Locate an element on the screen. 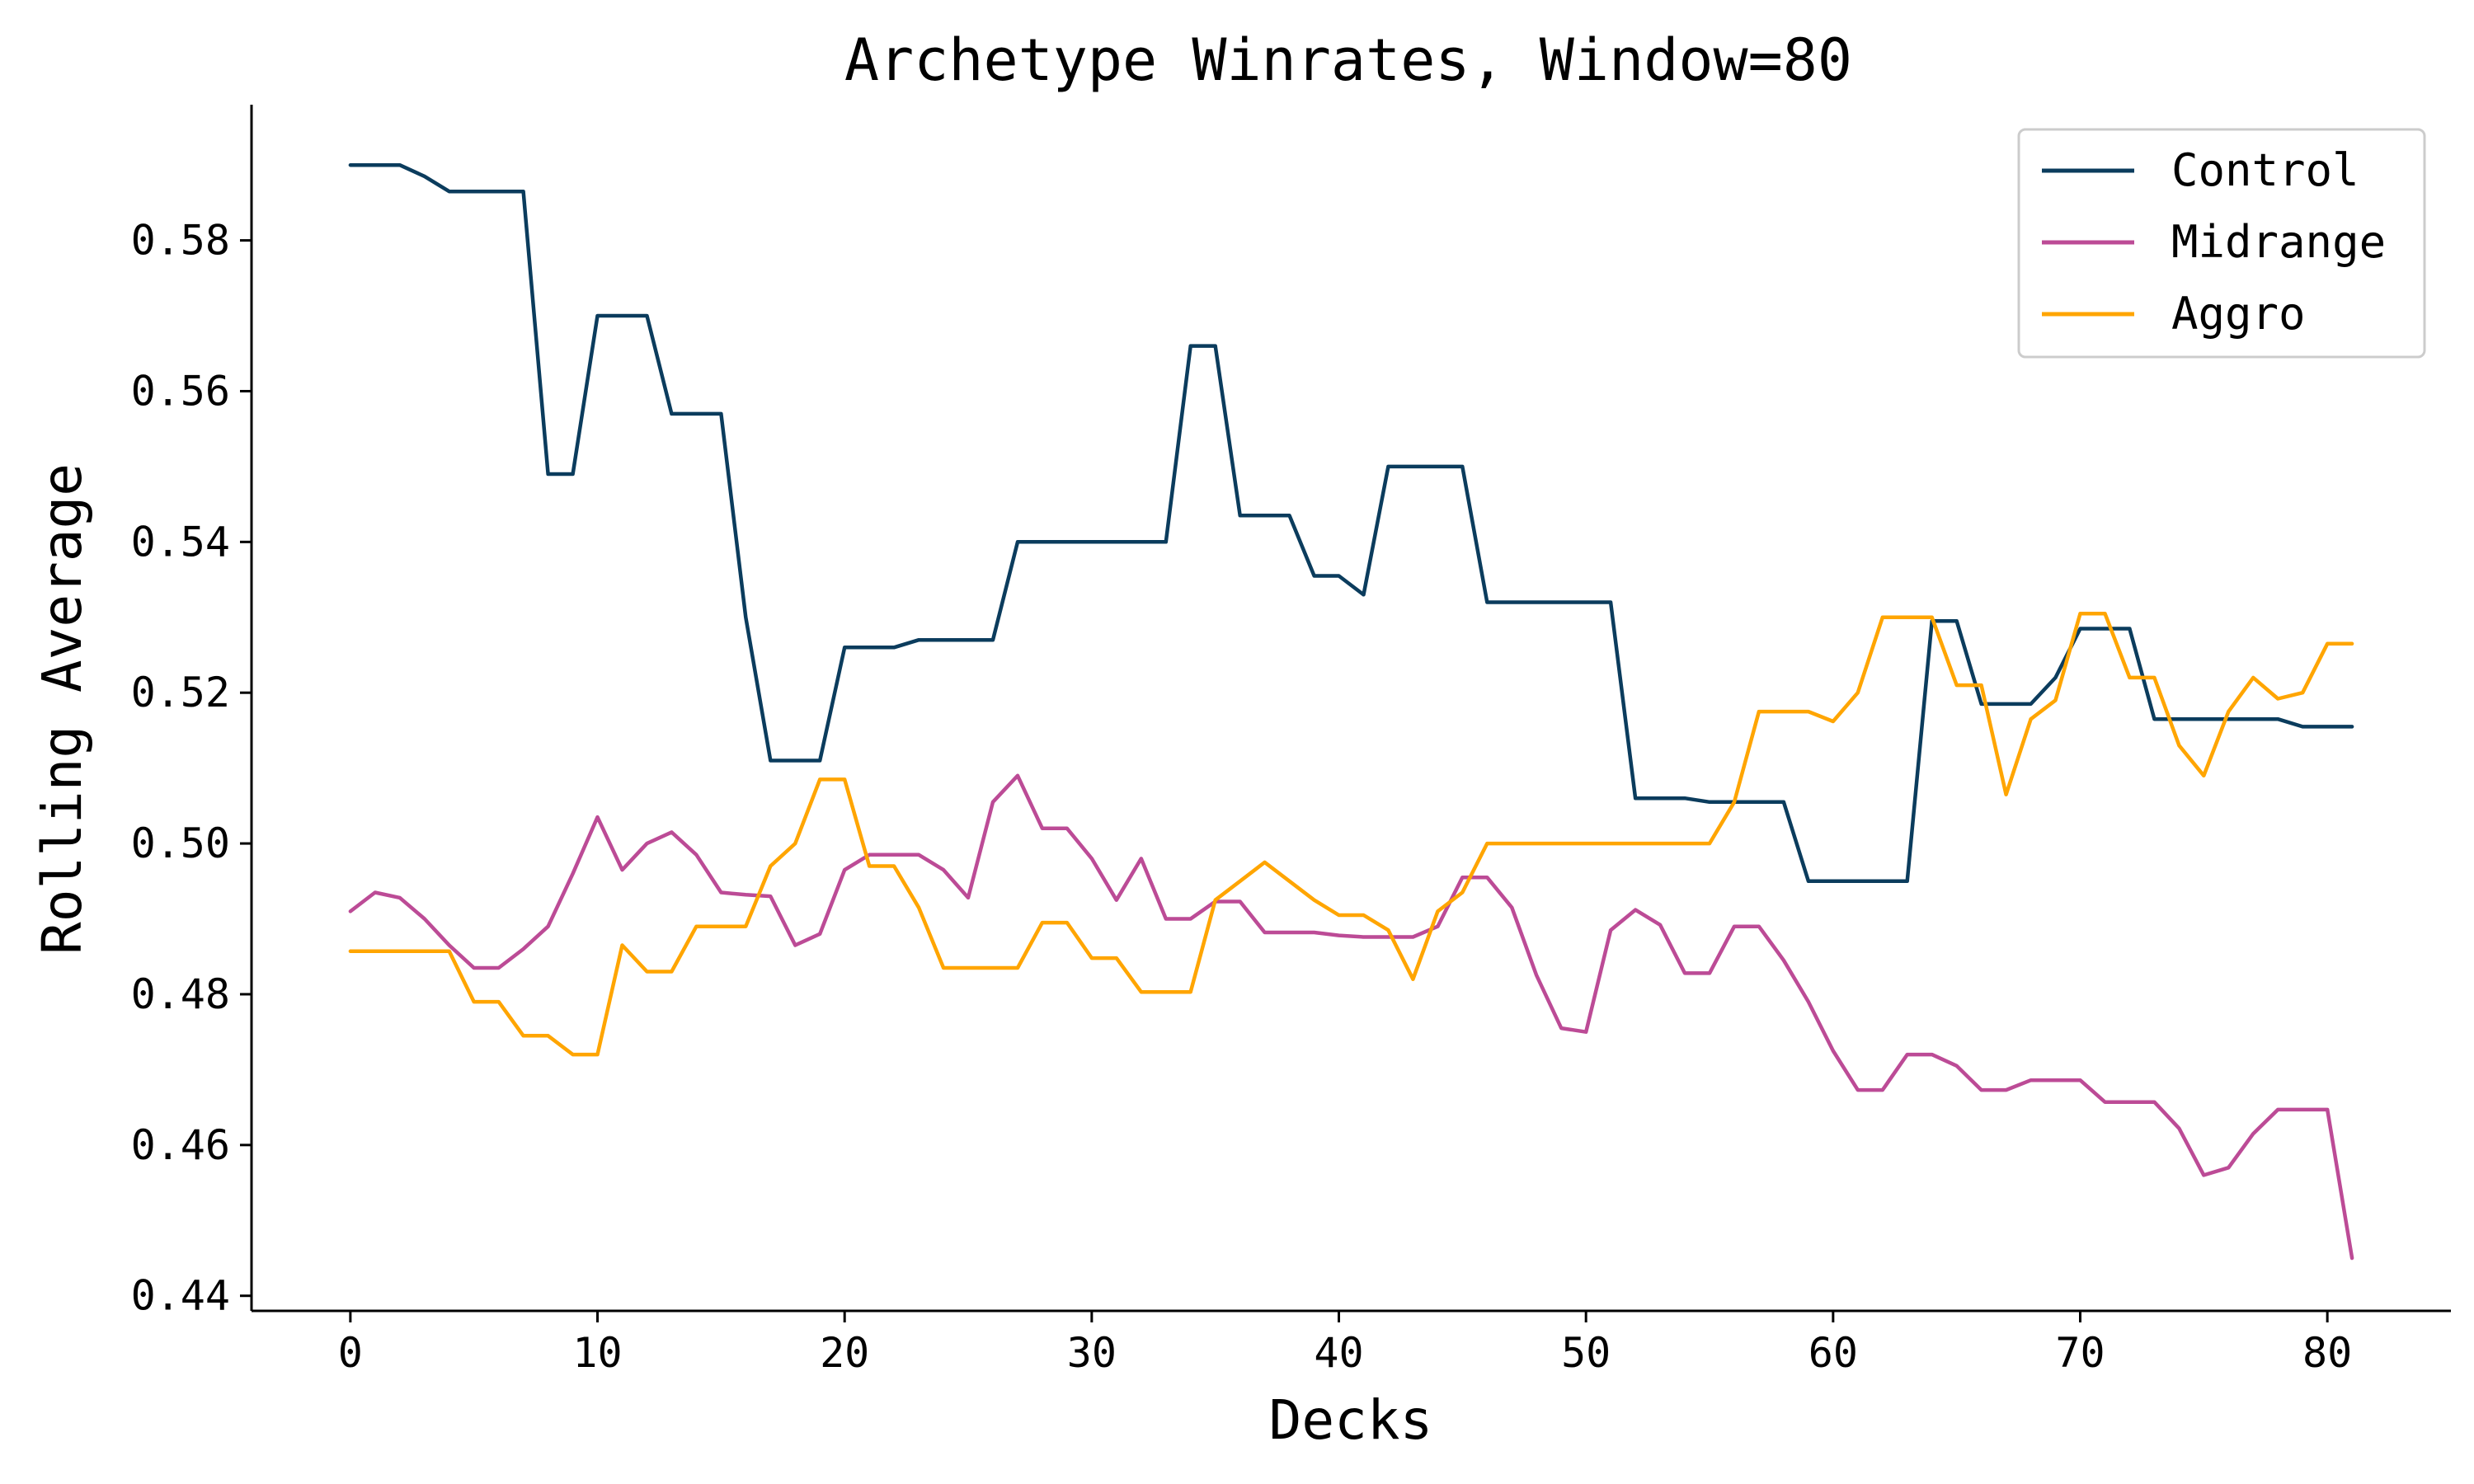 The height and width of the screenshot is (1484, 2474). y-ticks: 0.44 0.46 0.48 0.50 0.52 0.54 0.56 0.58 is located at coordinates (191, 768).